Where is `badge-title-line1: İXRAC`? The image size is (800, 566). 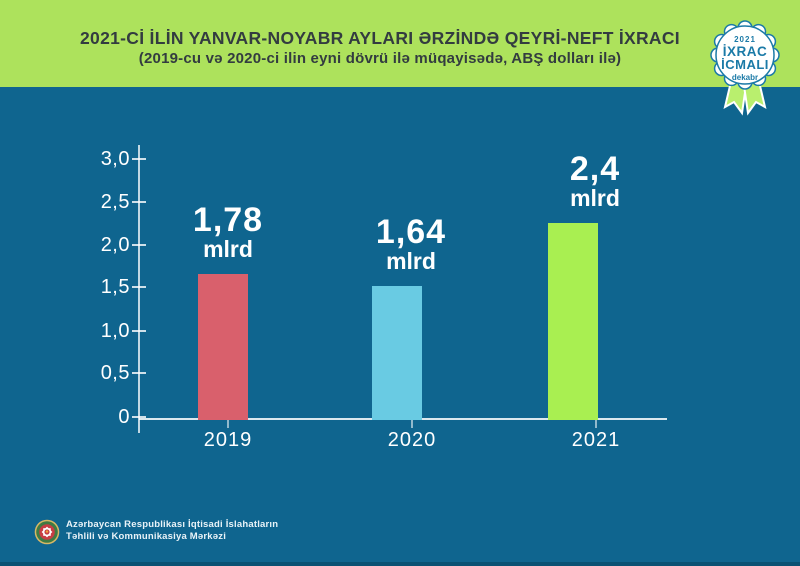 badge-title-line1: İXRAC is located at coordinates (745, 51).